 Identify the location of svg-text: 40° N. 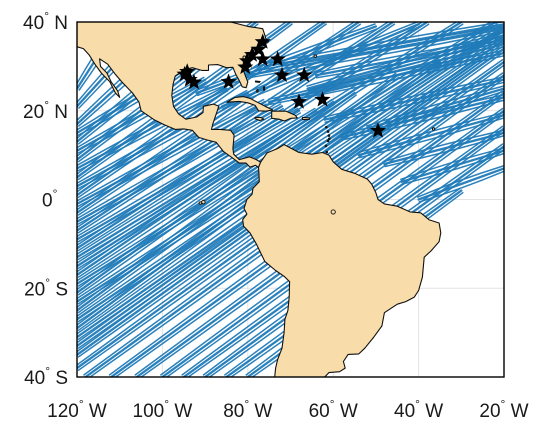
(45, 21).